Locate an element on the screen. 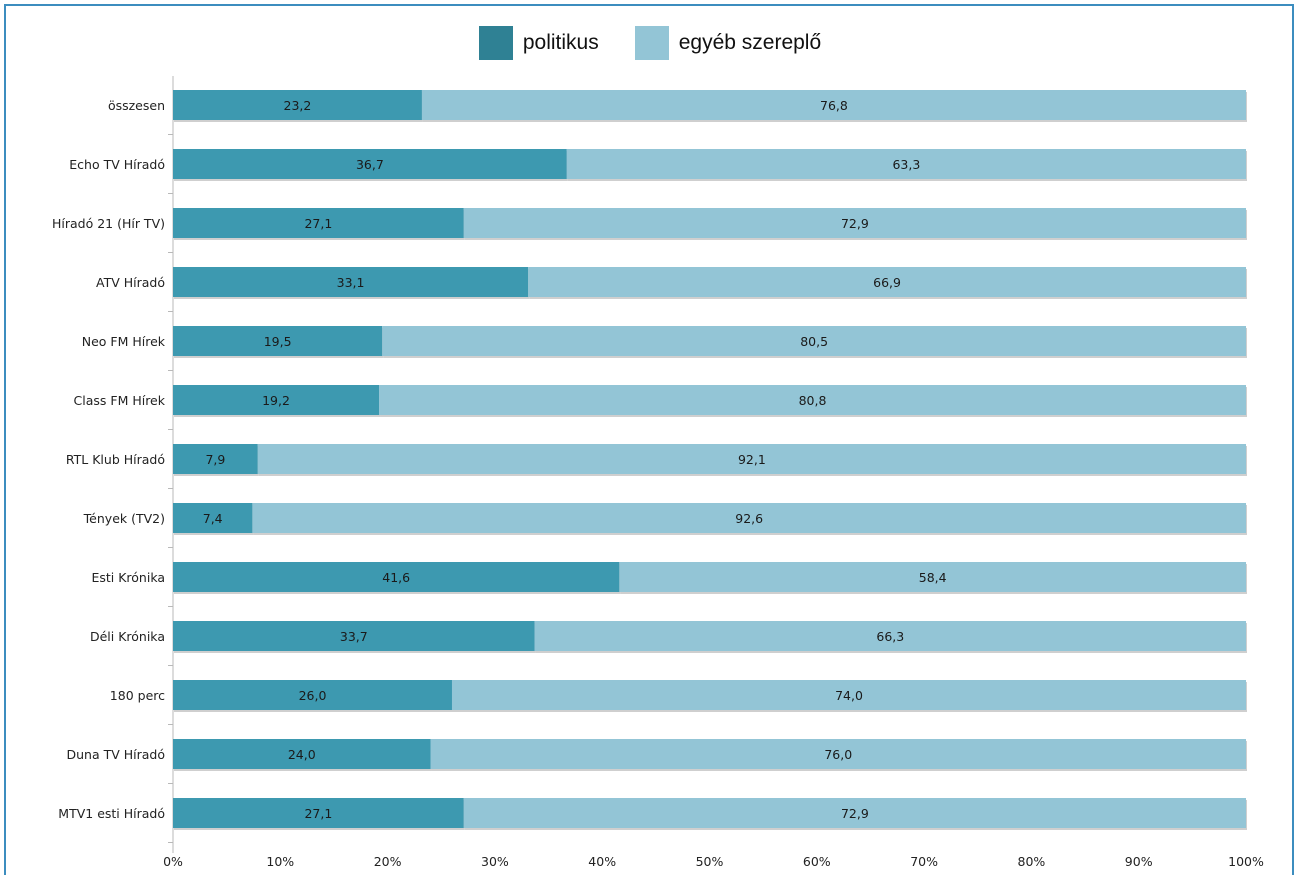 Image resolution: width=1300 pixels, height=881 pixels. data-label: 33,7 is located at coordinates (354, 636).